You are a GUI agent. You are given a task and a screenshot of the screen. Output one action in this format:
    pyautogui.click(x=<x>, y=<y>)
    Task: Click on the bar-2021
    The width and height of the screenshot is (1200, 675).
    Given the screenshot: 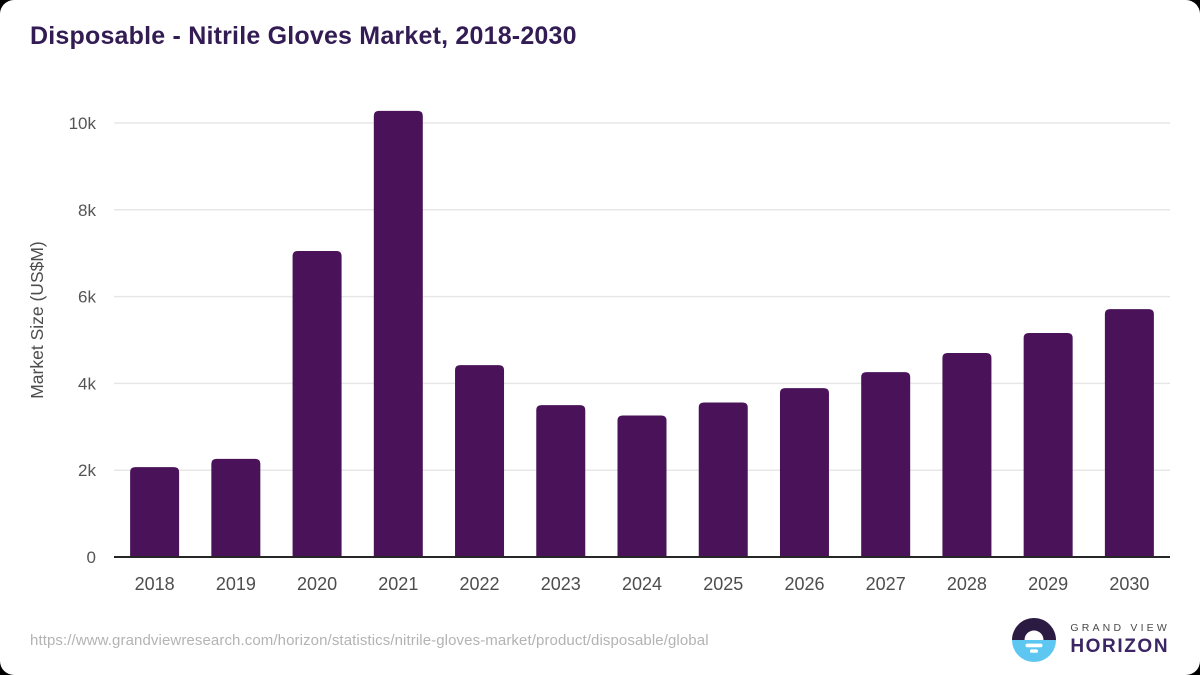 What is the action you would take?
    pyautogui.click(x=398, y=334)
    